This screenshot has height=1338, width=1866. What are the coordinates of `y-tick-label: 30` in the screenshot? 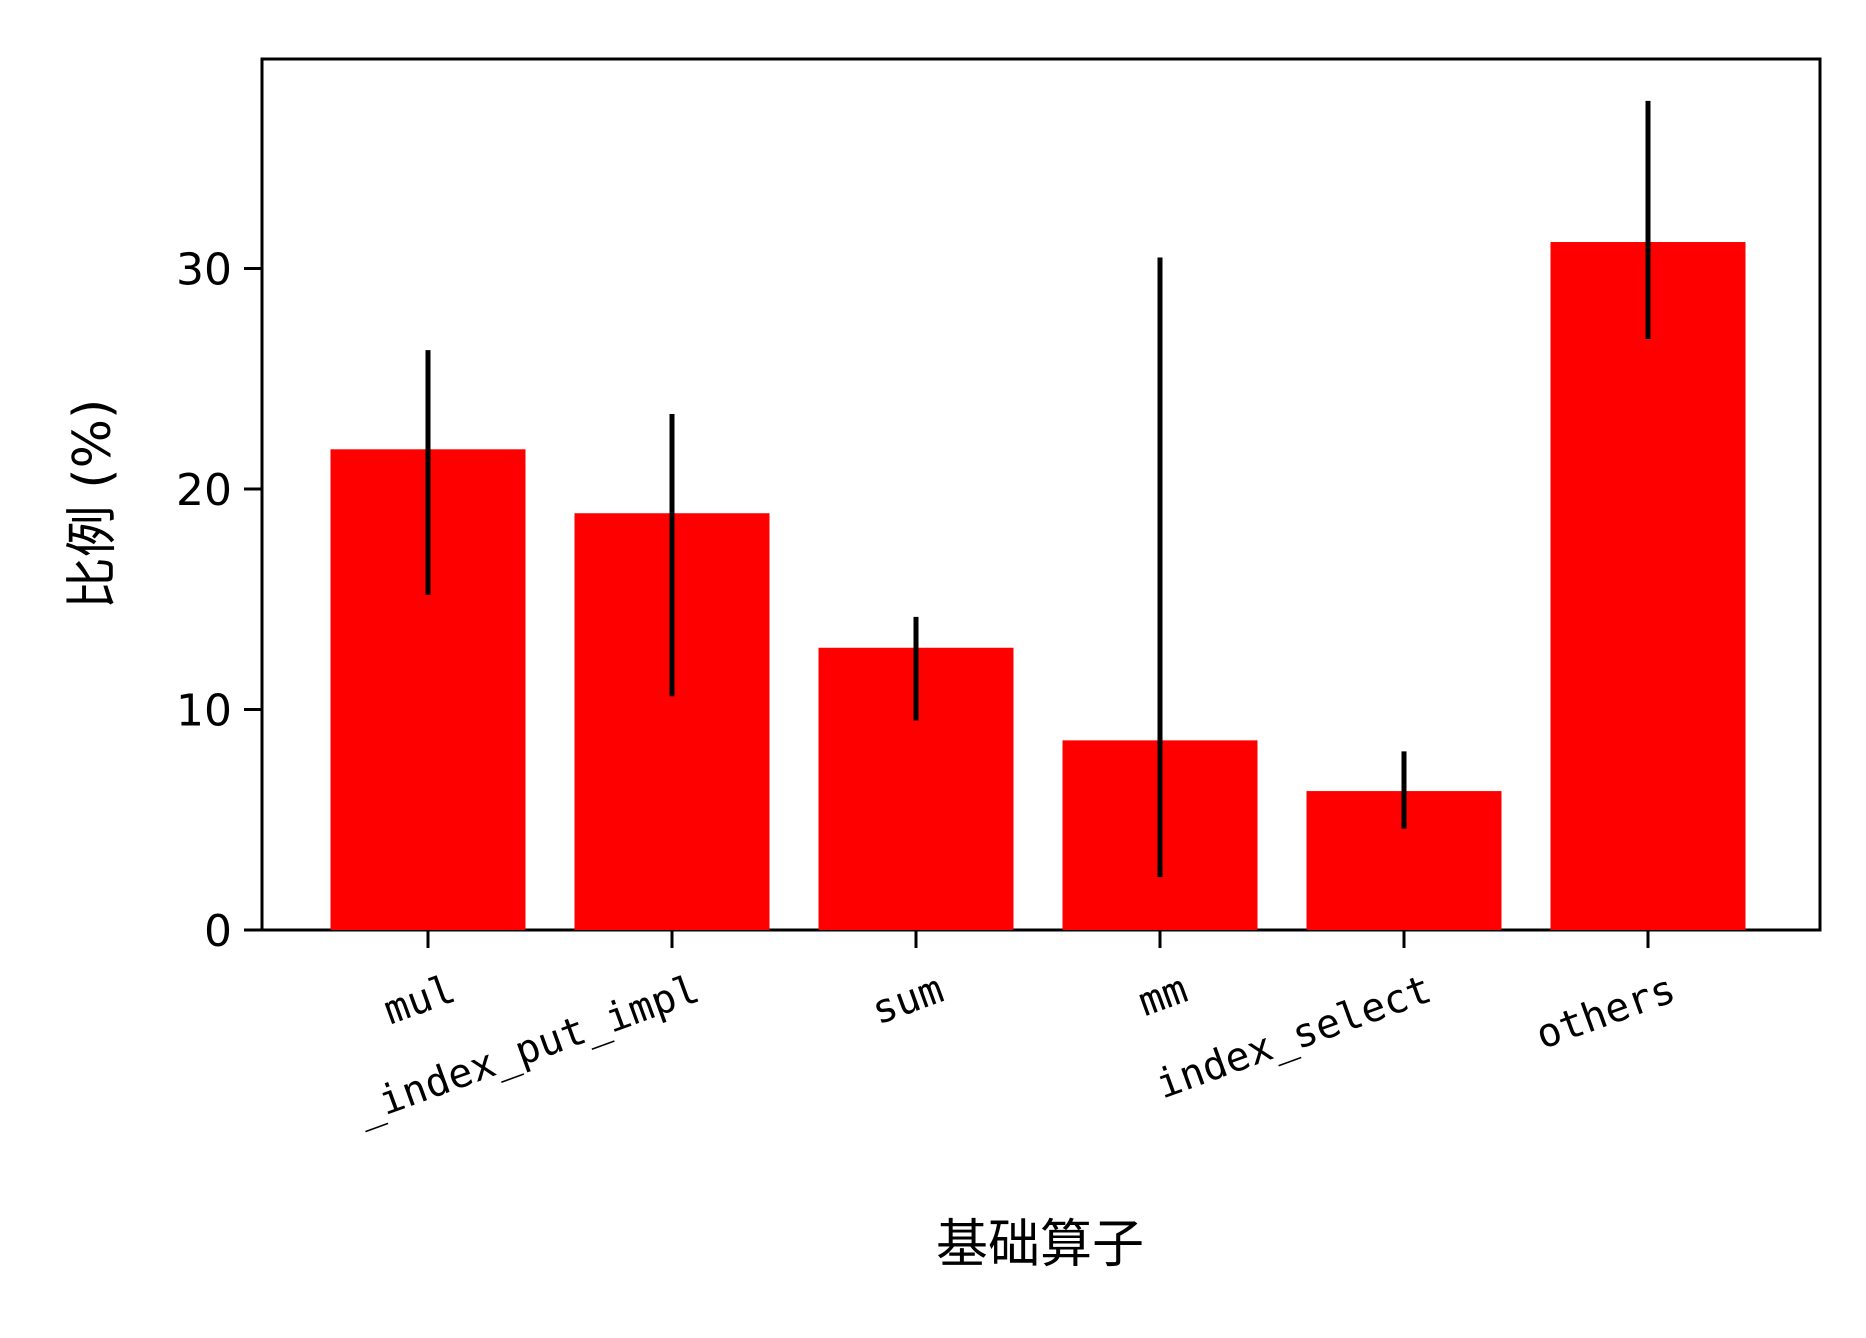 It's located at (204, 269).